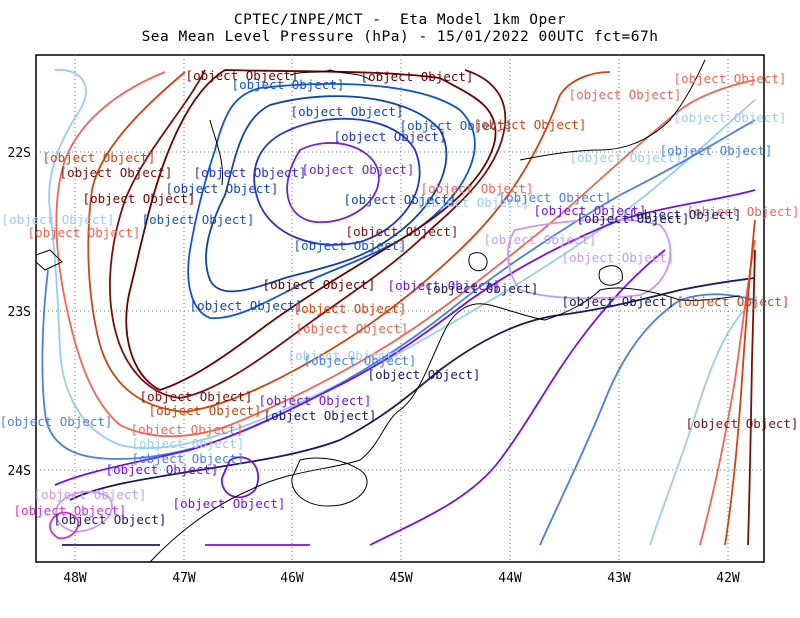  I want to click on map-title: CPTEC/INPE/MCT - Eta Model 1km Oper, so click(400, 20).